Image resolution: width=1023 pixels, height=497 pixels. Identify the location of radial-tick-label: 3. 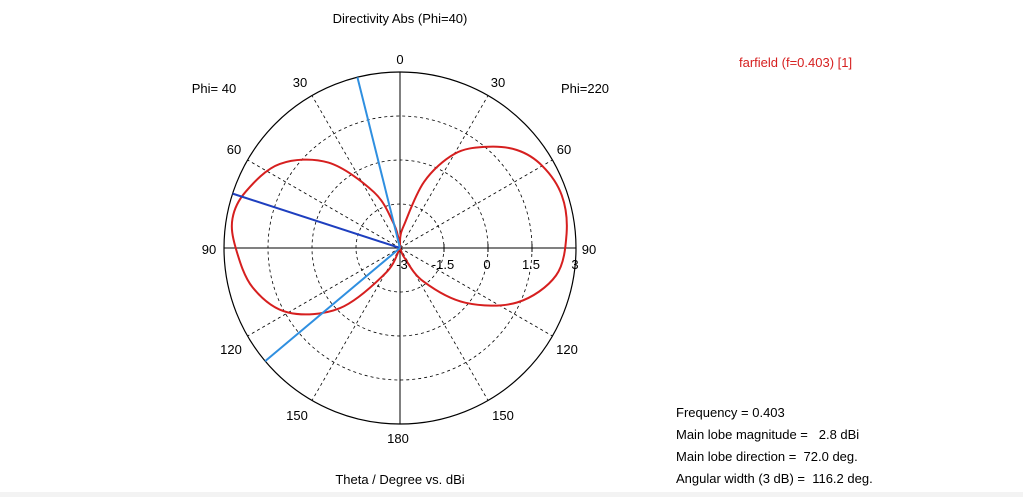
(574, 264).